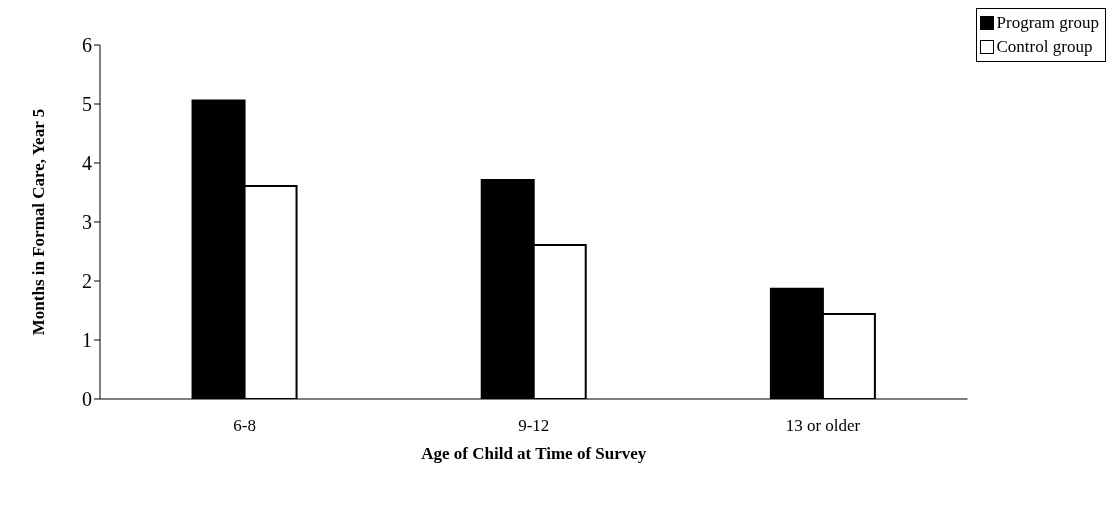 The height and width of the screenshot is (517, 1114). Describe the element at coordinates (39, 222) in the screenshot. I see `y-axis-title: Months in Formal Care, Year 5` at that location.